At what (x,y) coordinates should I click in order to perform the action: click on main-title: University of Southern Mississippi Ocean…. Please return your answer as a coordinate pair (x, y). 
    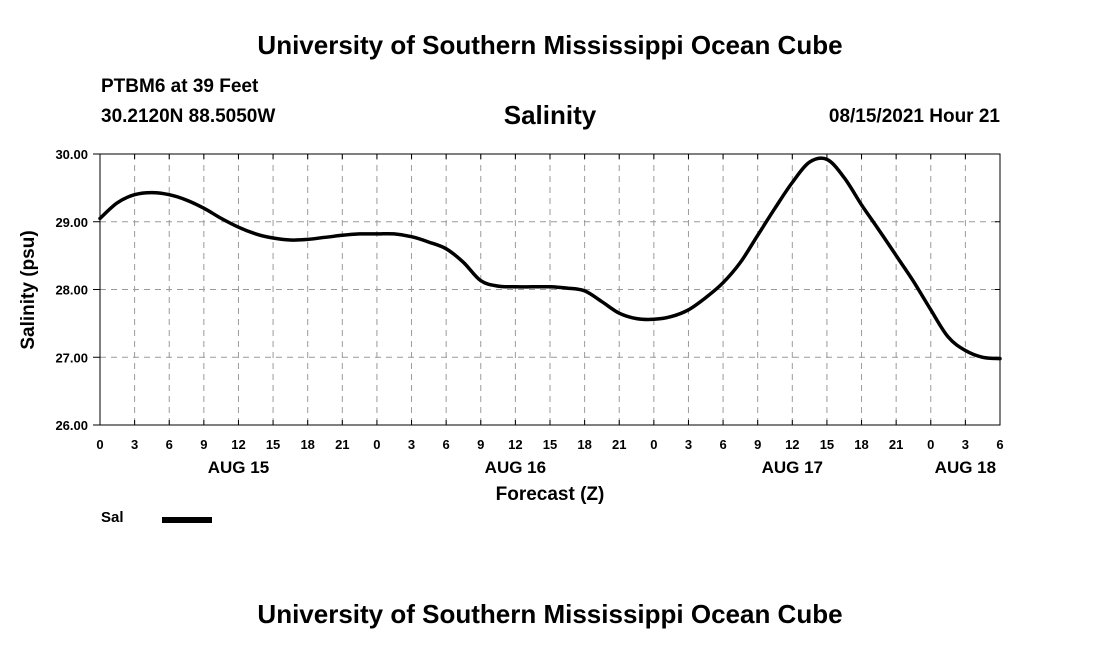
    Looking at the image, I should click on (550, 45).